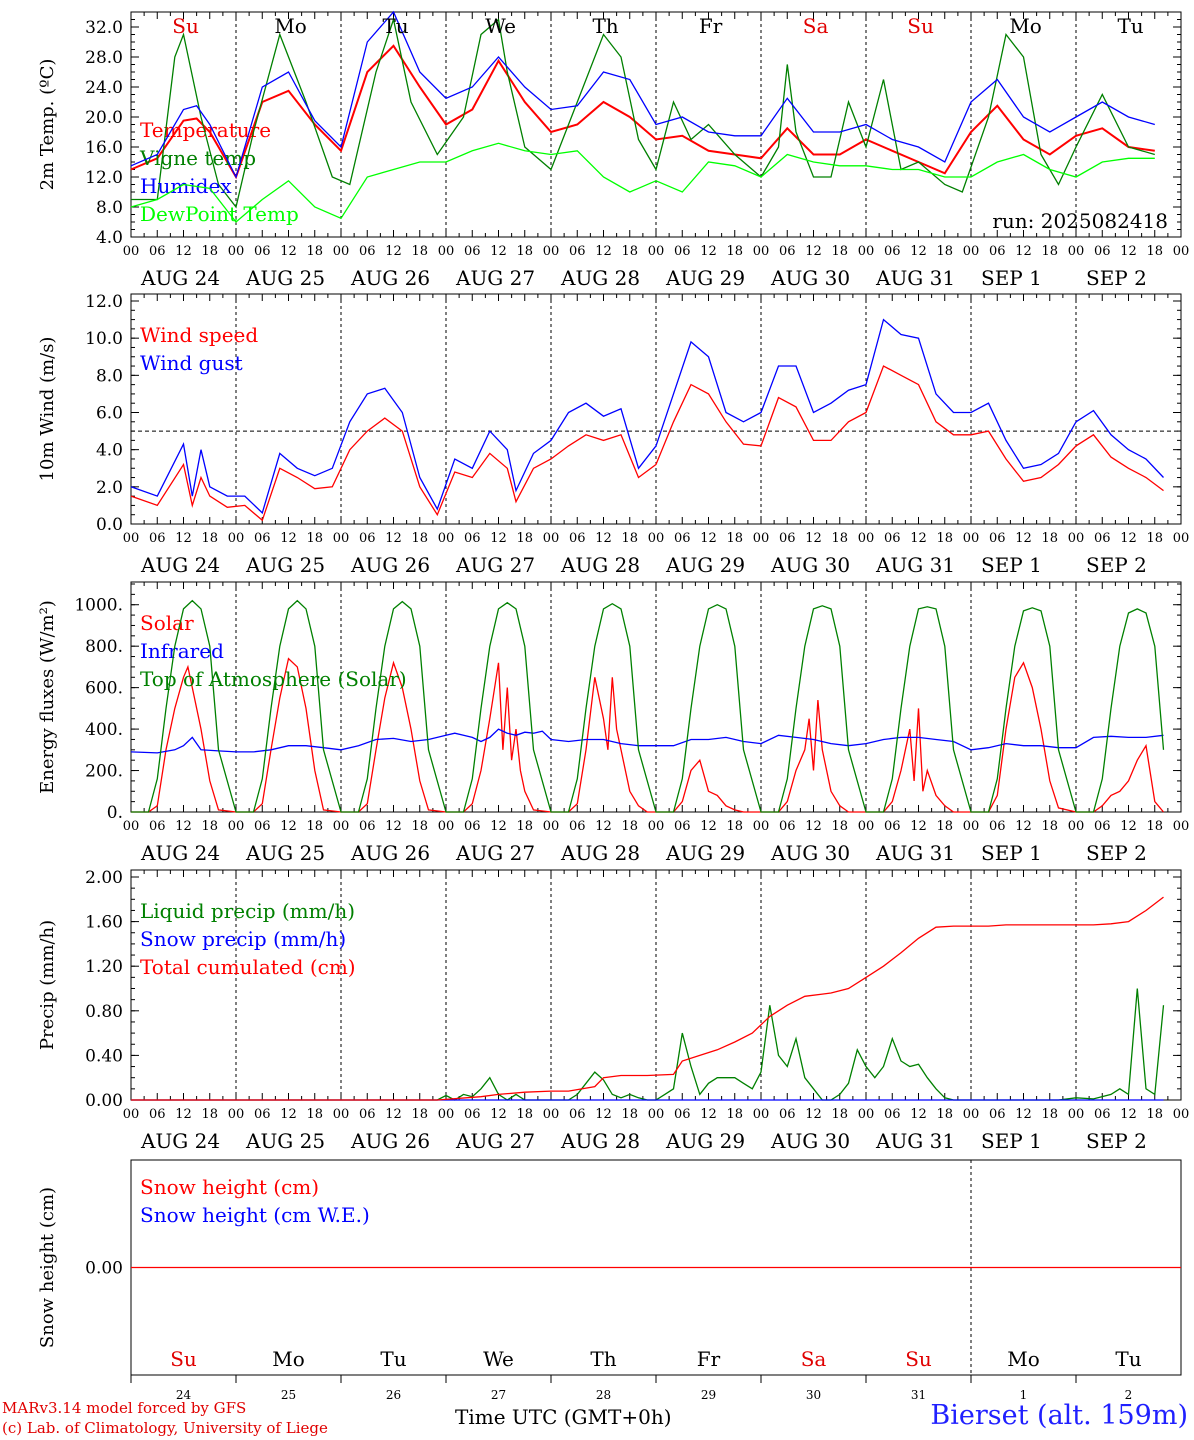  I want to click on y-tick-label: 16.0, so click(104, 148).